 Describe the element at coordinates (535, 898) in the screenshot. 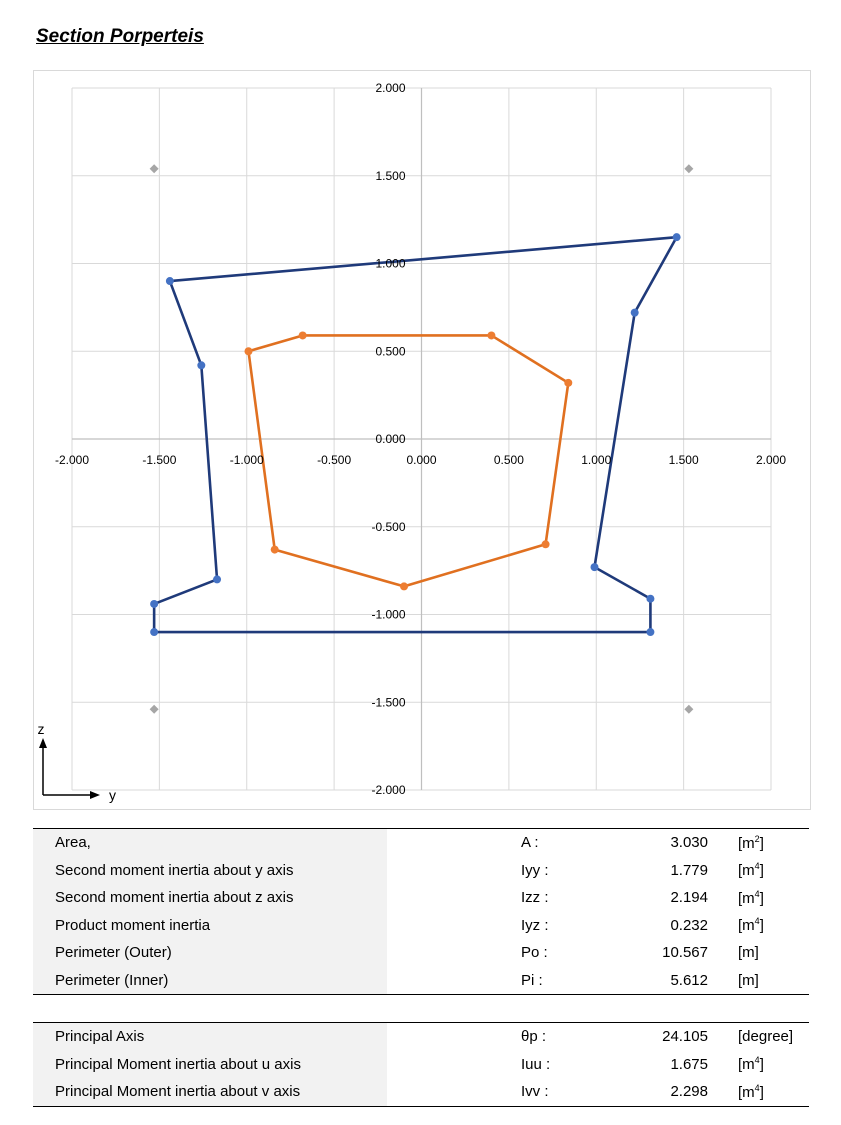

I see `property-symbol: Izz :` at that location.